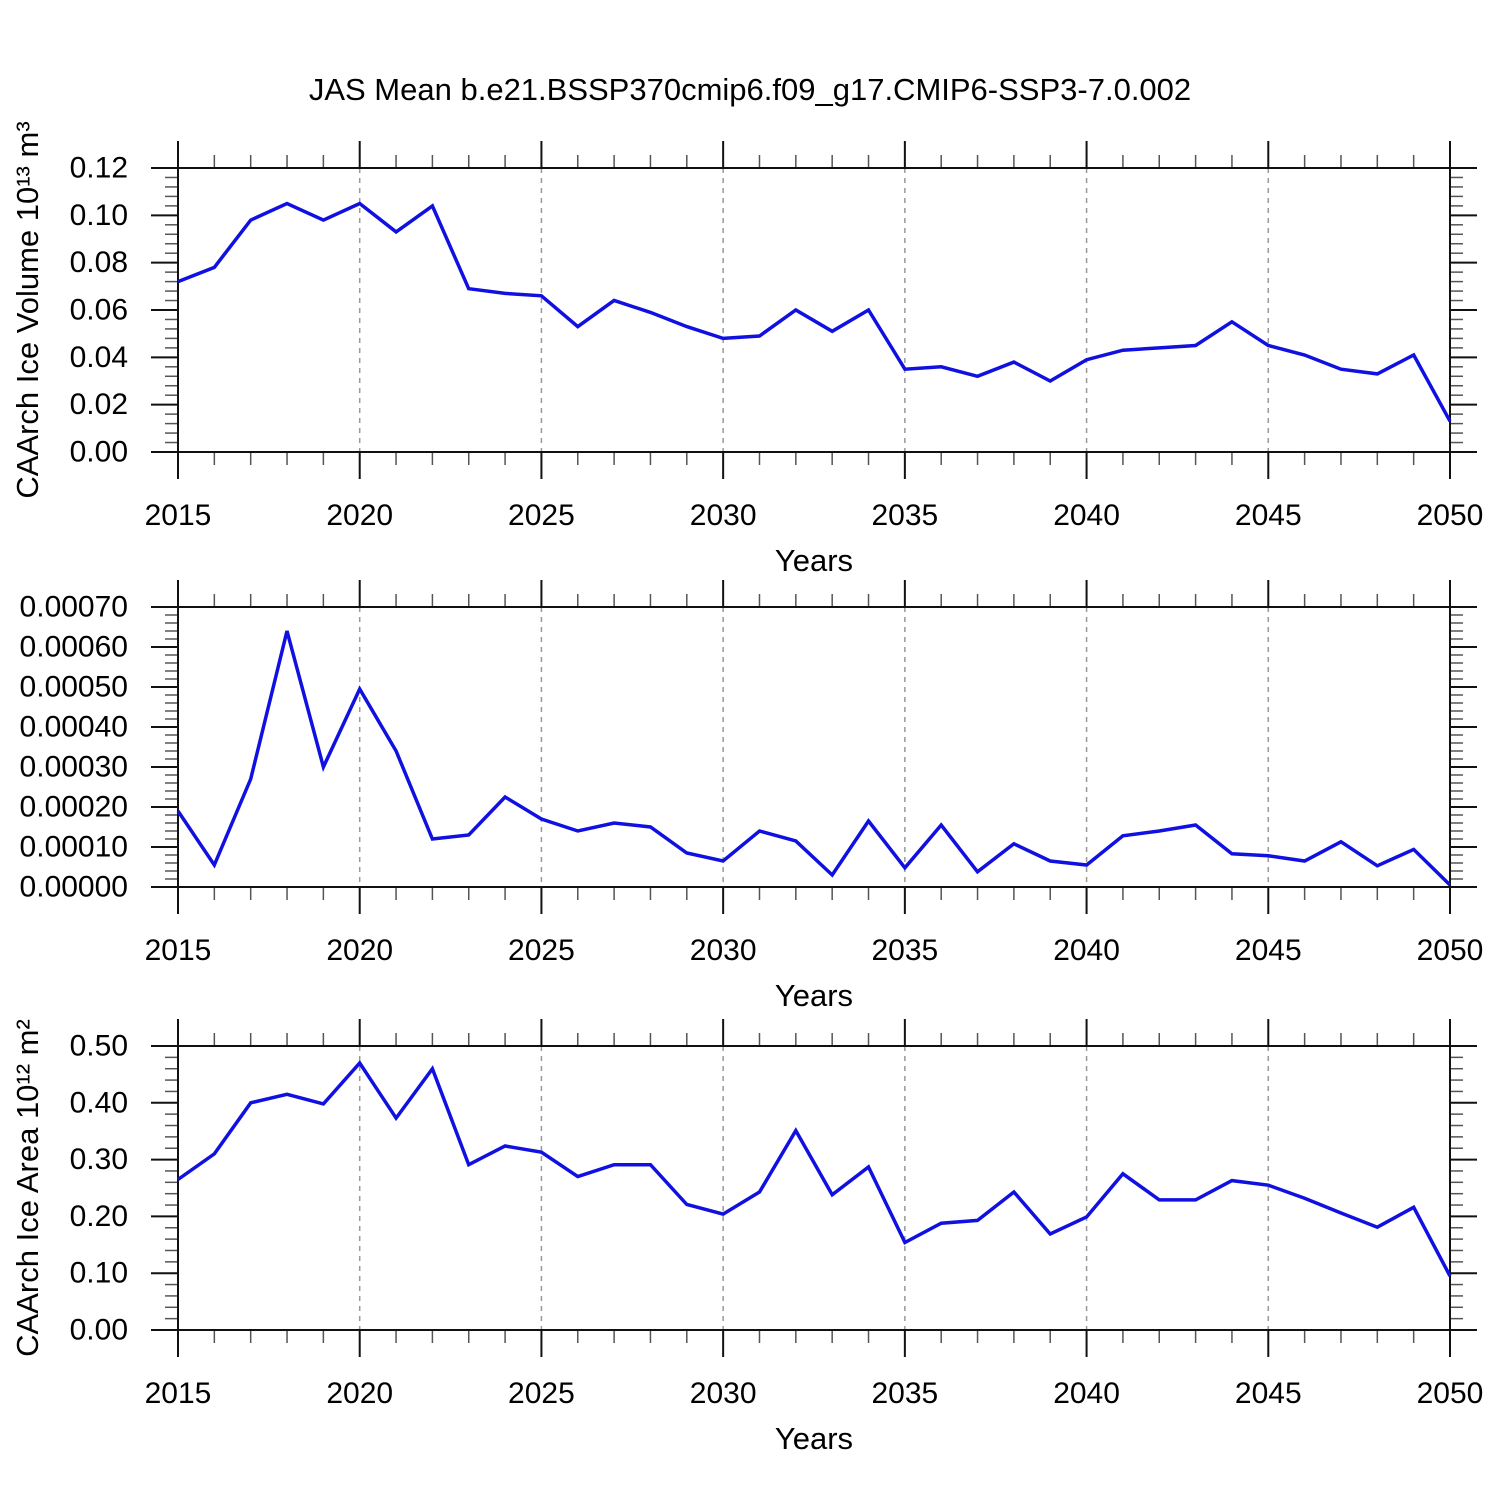  What do you see at coordinates (814, 515) in the screenshot?
I see `panel-volume-panel-x-tick-labels: 2015 2020 2025 2030 2035 2040 2045 2050` at bounding box center [814, 515].